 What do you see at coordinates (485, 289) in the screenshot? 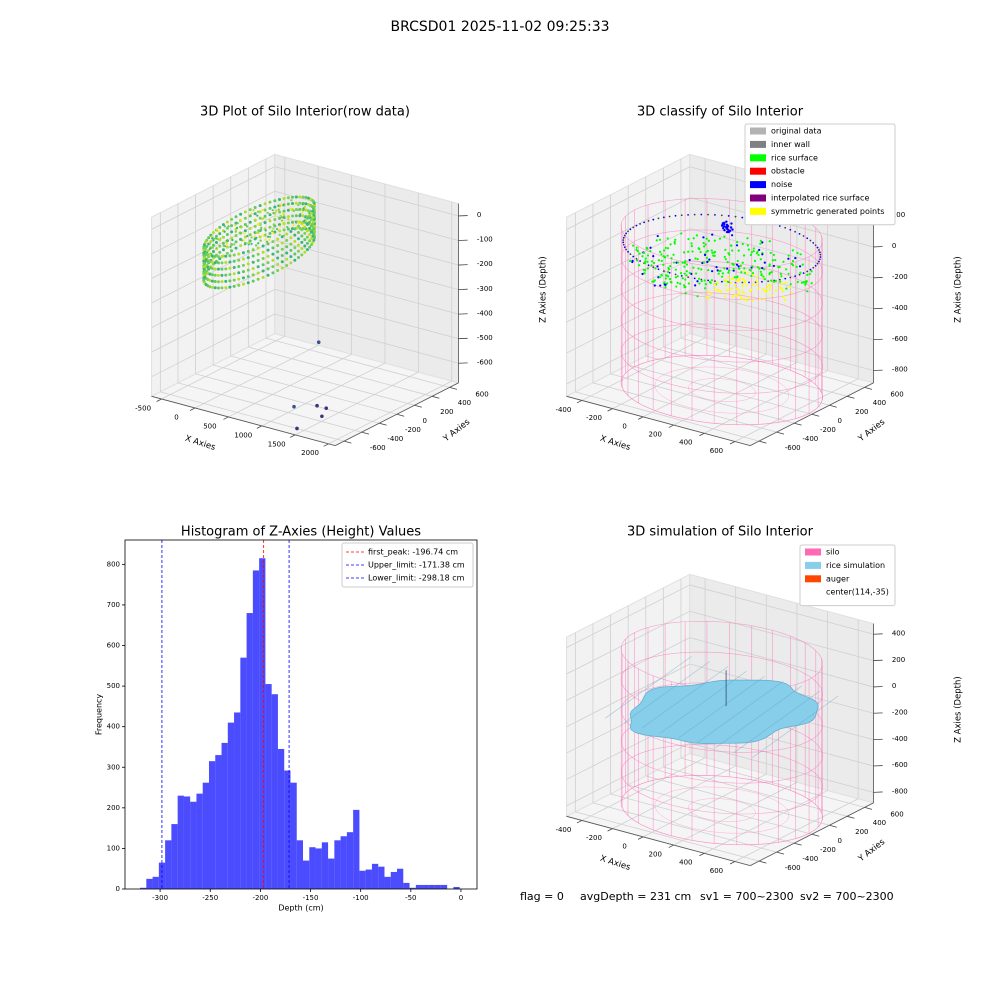
I see `z-tick-label: -300` at bounding box center [485, 289].